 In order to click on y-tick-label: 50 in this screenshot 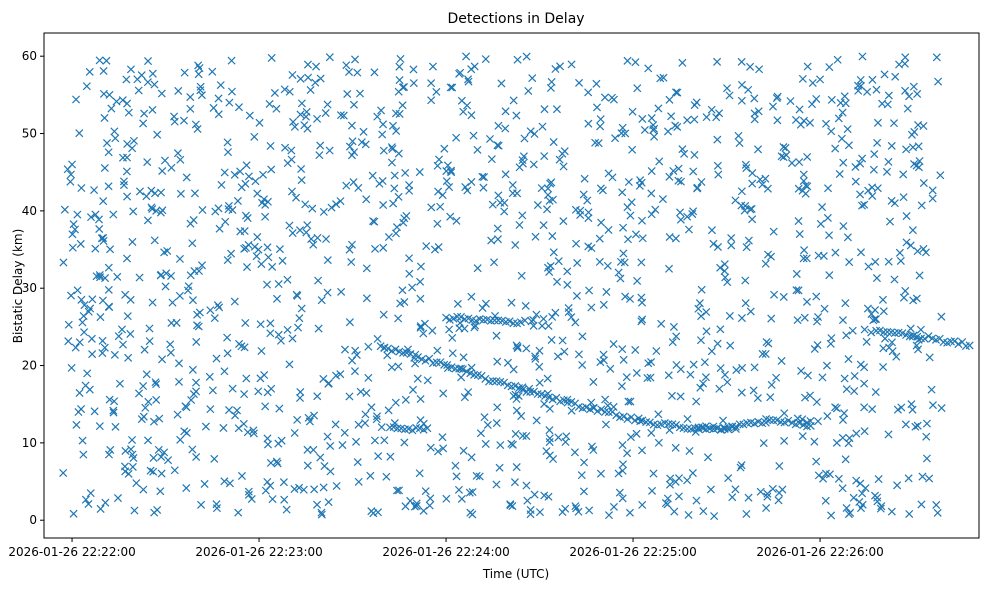, I will do `click(29, 134)`.